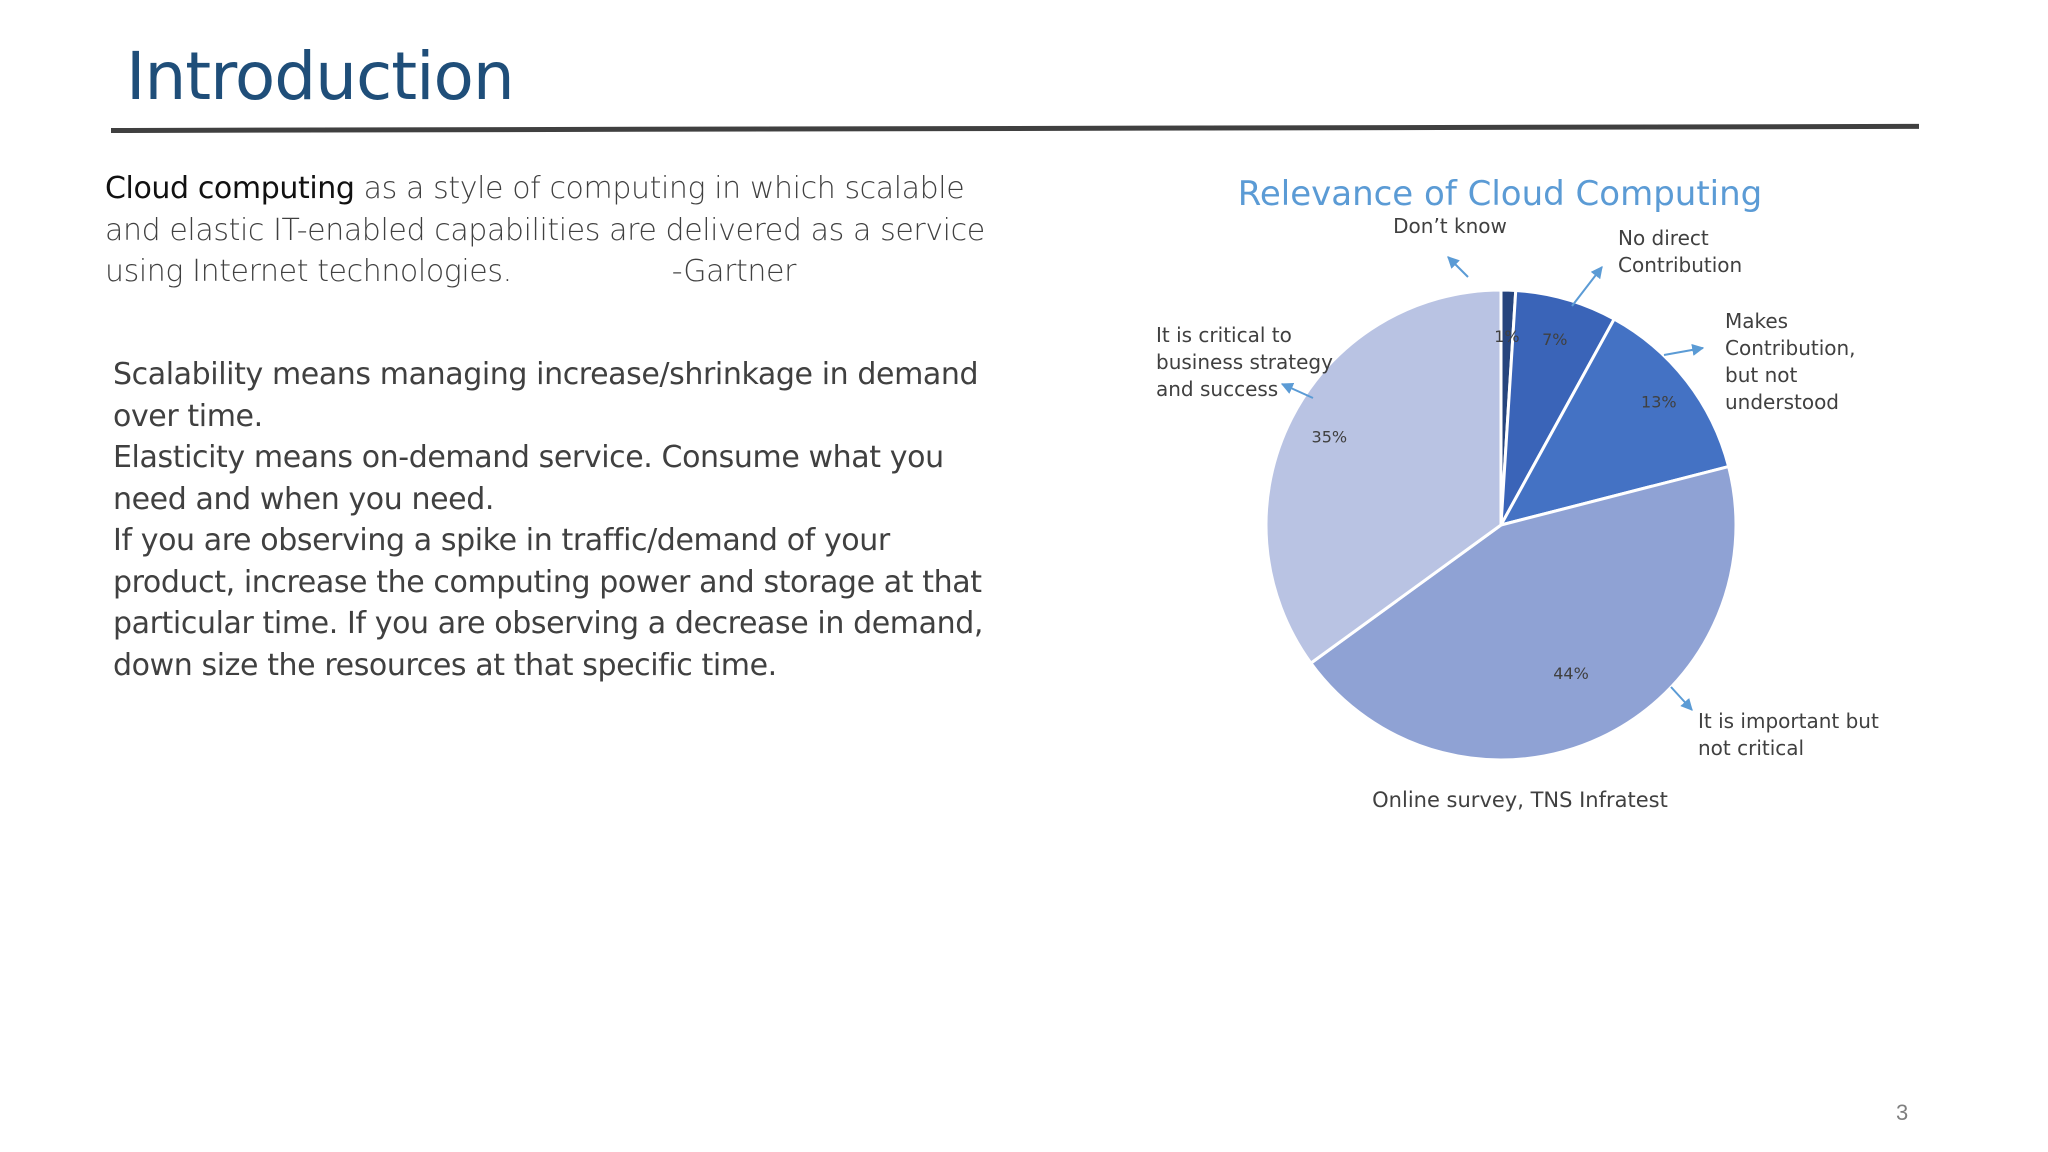 This screenshot has height=1152, width=2048. I want to click on pie-value-label-dont-know: 1%, so click(1506, 336).